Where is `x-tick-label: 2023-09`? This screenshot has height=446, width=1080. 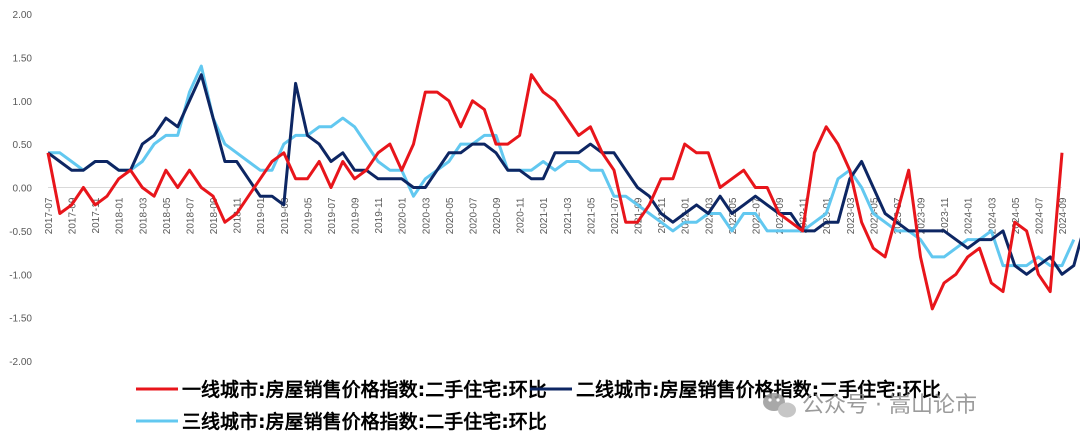
x-tick-label: 2023-09 is located at coordinates (922, 215).